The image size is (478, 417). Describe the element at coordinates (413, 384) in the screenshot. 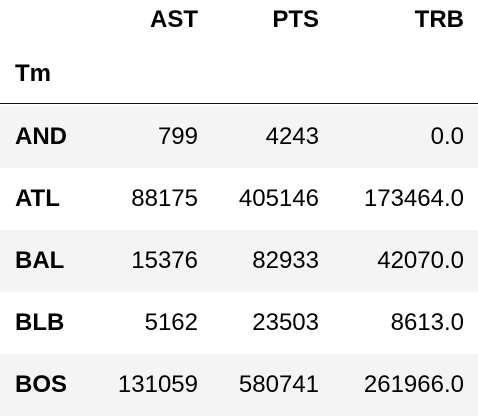

I see `cell-trb: 261966.0` at that location.